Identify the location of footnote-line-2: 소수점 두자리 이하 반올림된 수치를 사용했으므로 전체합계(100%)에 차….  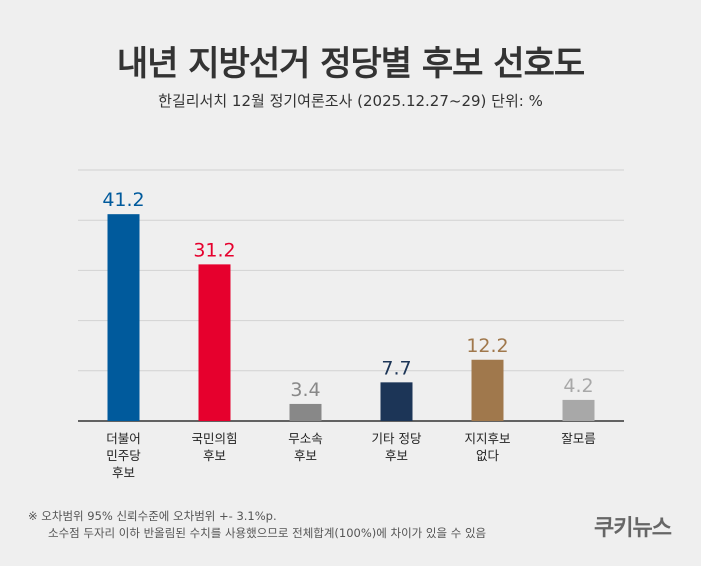
(267, 533).